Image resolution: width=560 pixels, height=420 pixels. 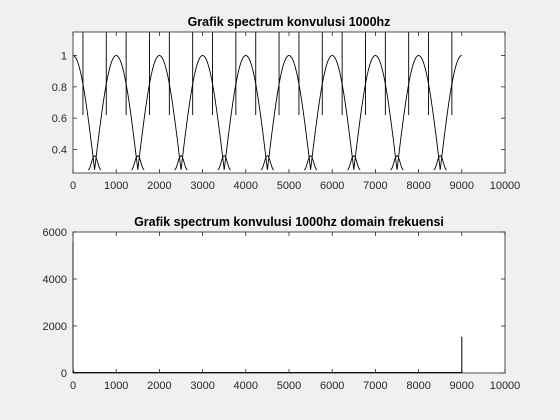 I want to click on top-chart-x-tick-label: 2000, so click(x=159, y=186).